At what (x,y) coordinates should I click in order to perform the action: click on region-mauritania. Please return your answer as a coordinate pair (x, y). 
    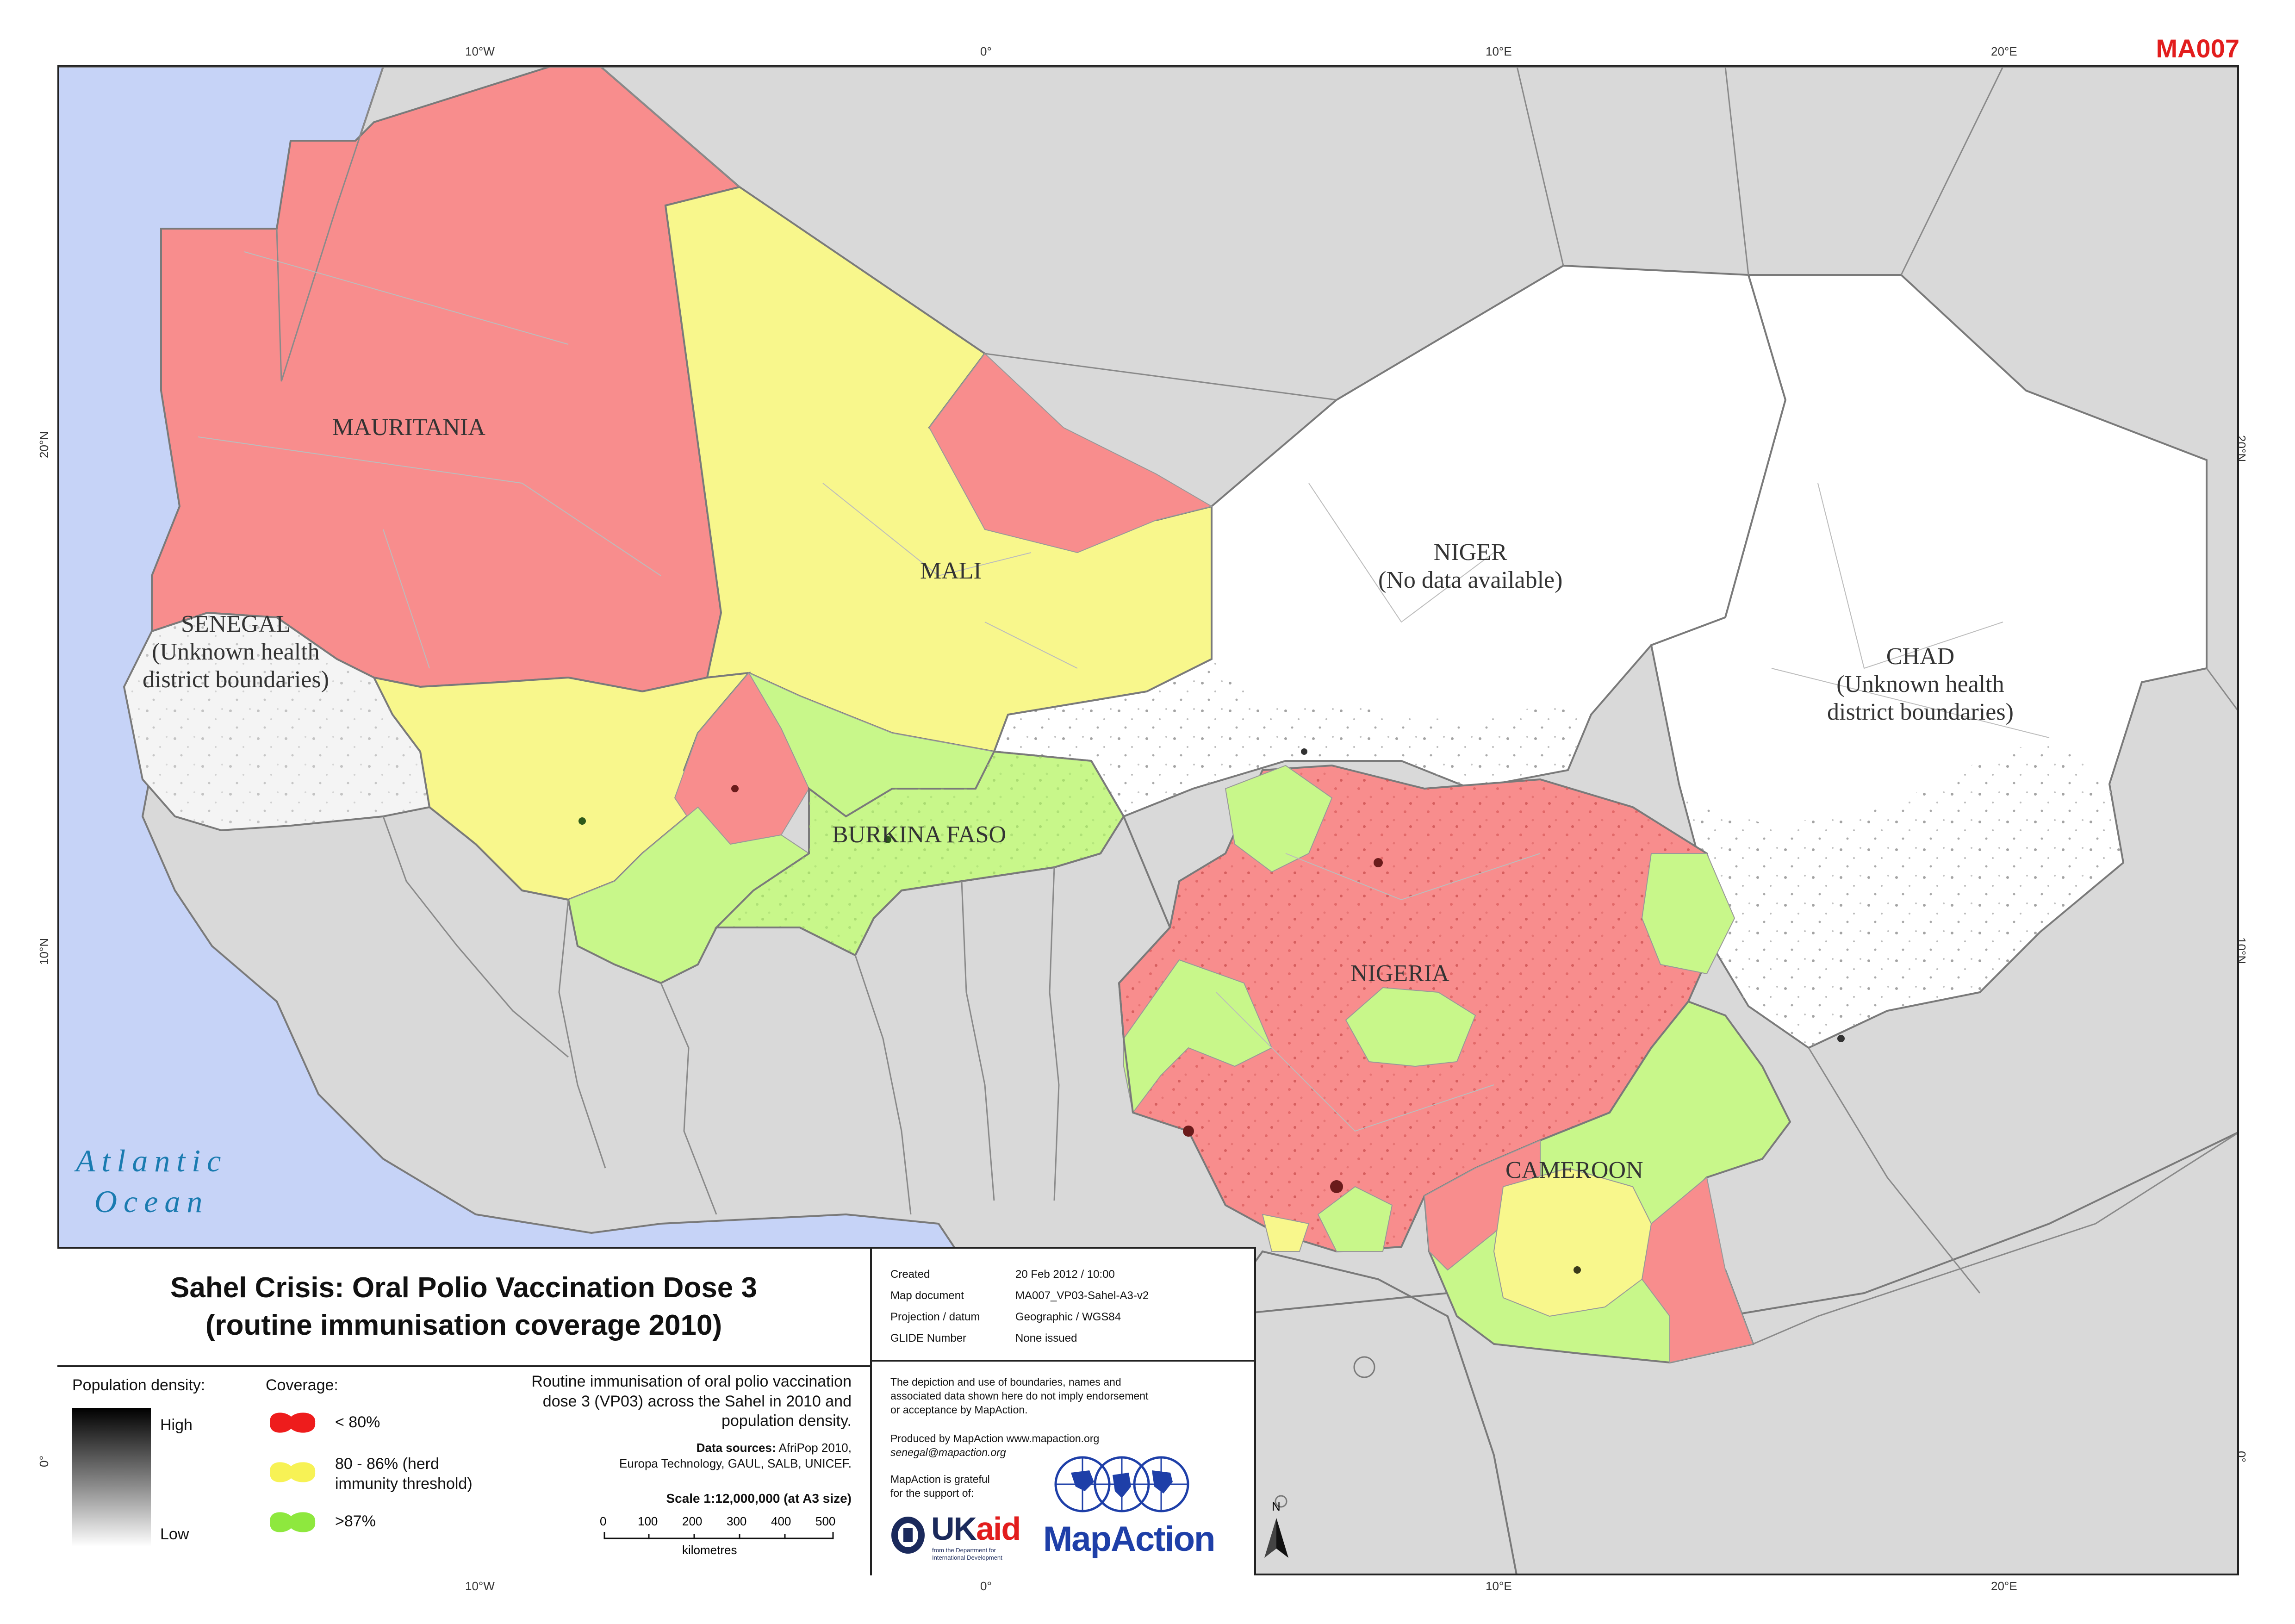
    Looking at the image, I should click on (446, 380).